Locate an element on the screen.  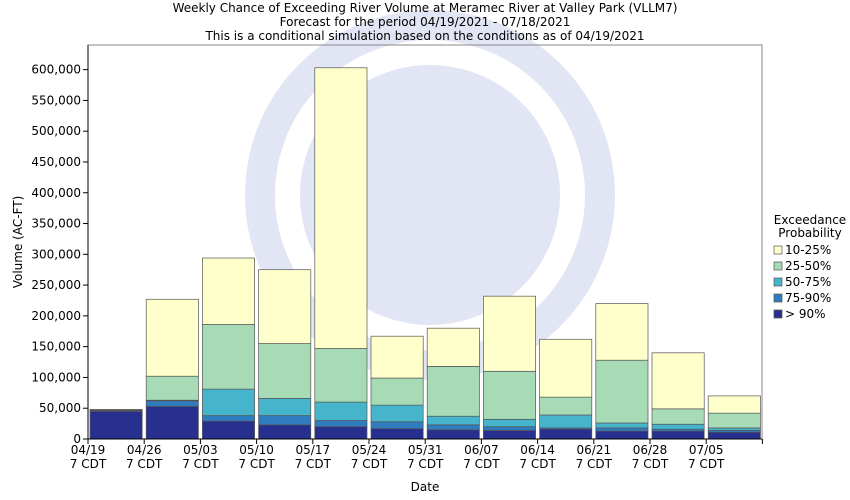
y-tick-label: 600,000 is located at coordinates (56, 70).